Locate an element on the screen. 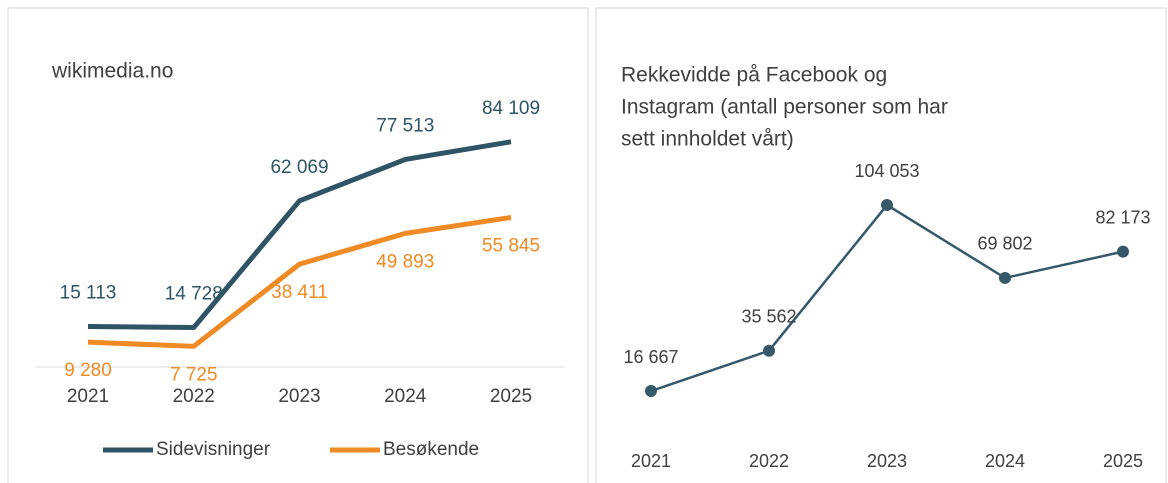 The height and width of the screenshot is (483, 1168). data-label: 38 411 is located at coordinates (299, 292).